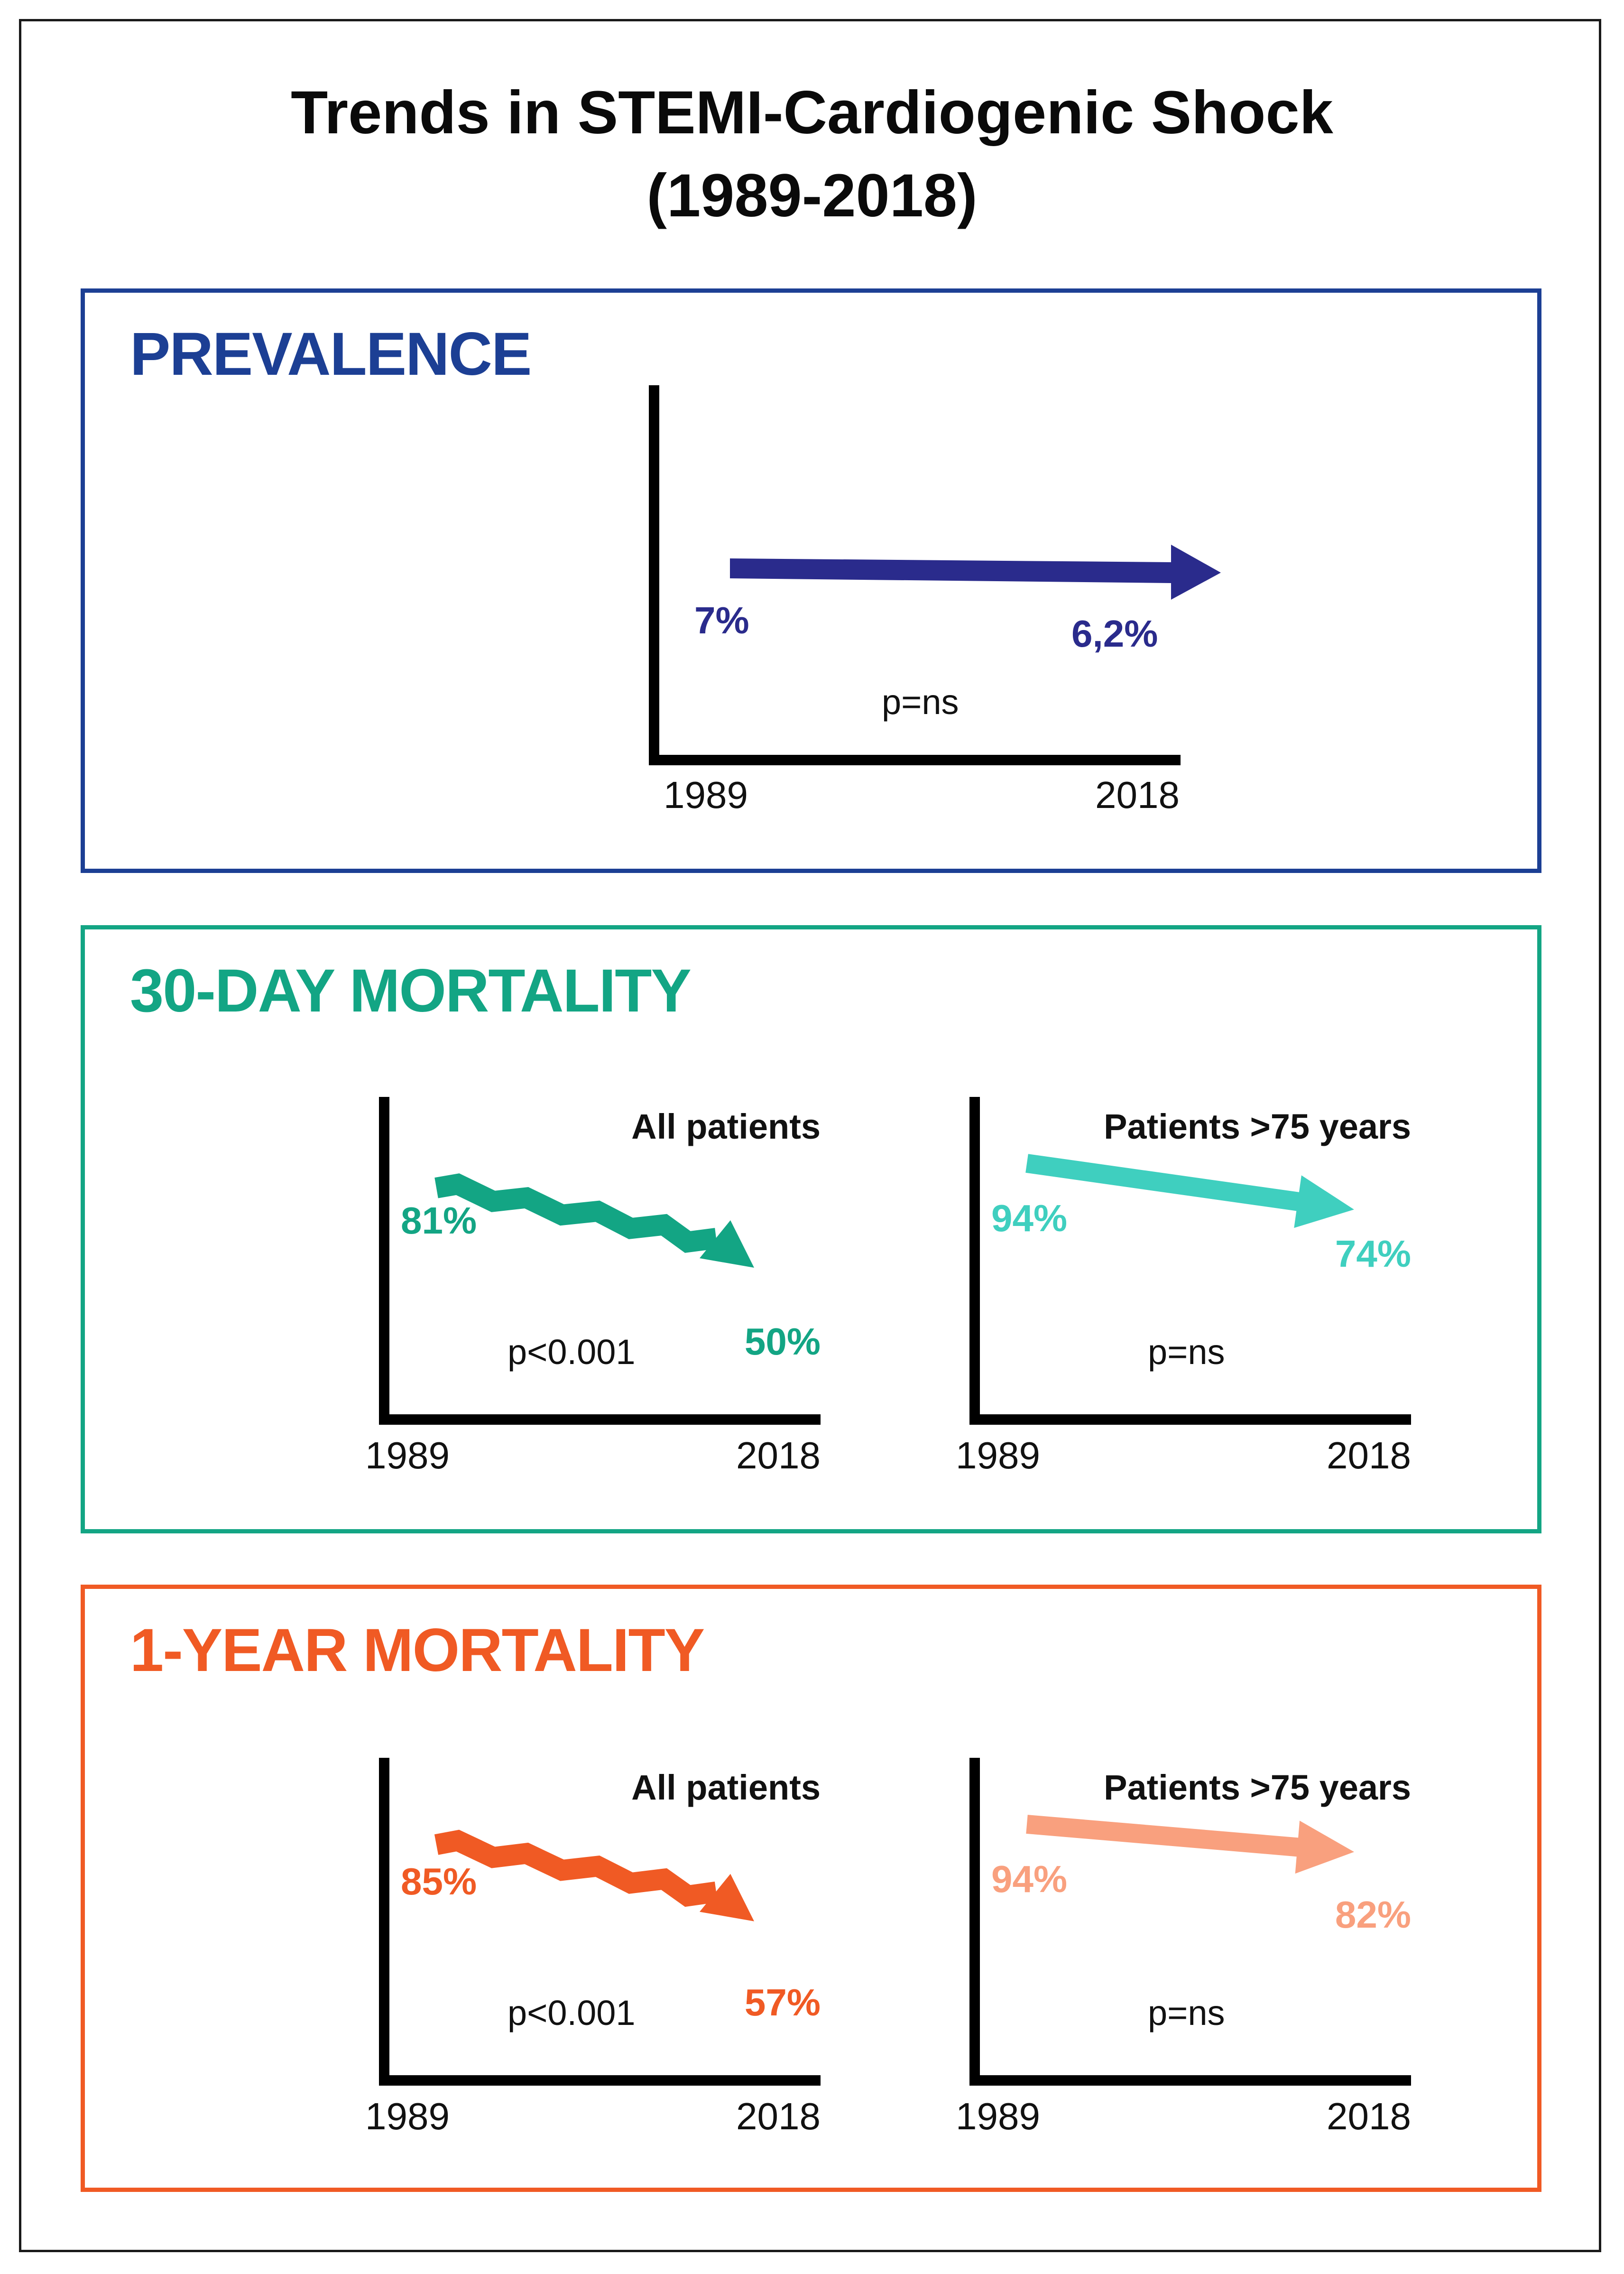 This screenshot has height=2274, width=1624. Describe the element at coordinates (976, 572) in the screenshot. I see `prevalence-trend-arrow` at that location.